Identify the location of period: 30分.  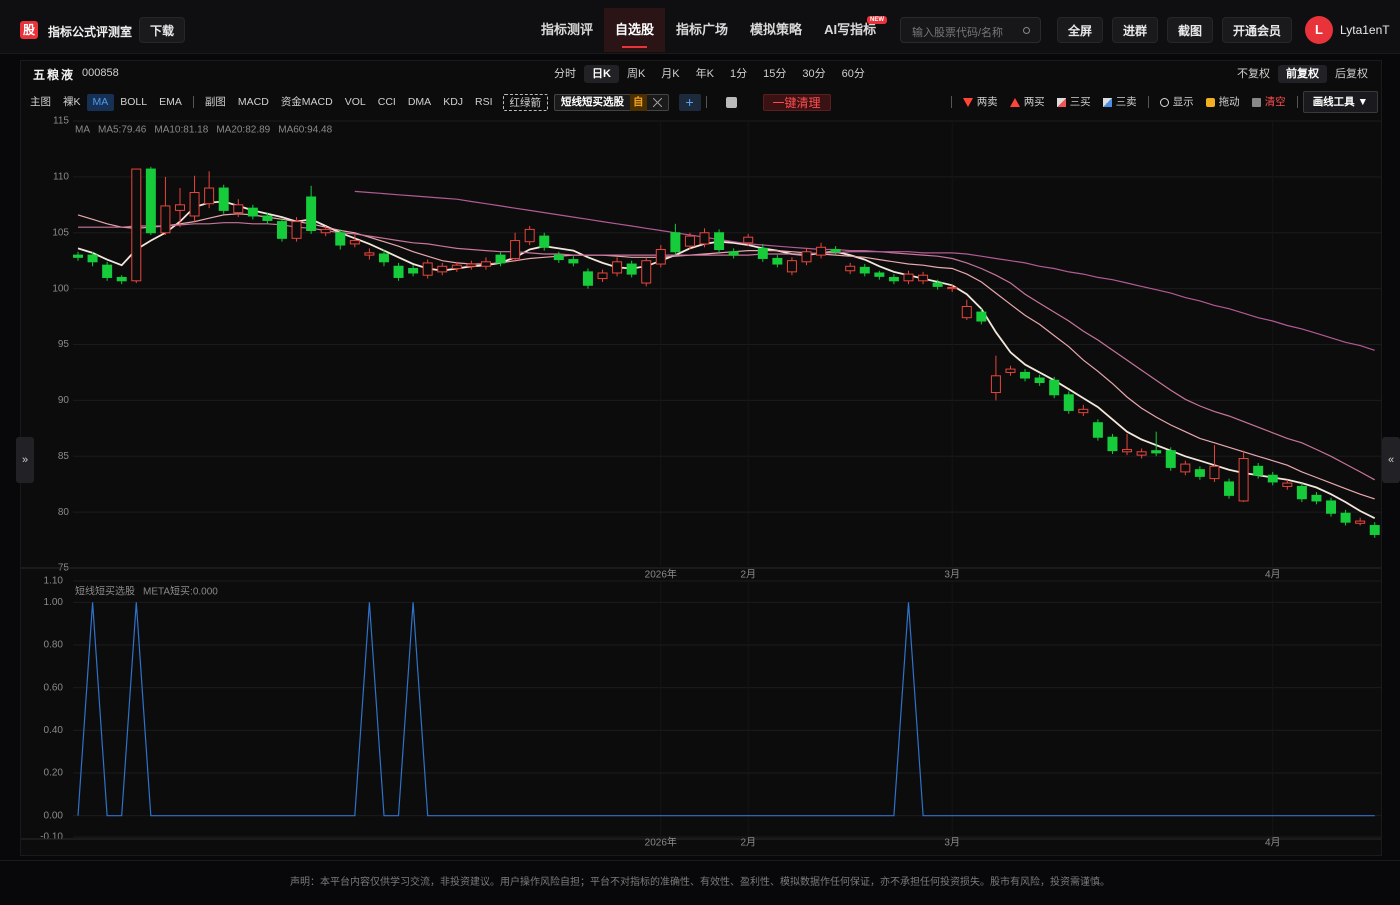
(814, 74).